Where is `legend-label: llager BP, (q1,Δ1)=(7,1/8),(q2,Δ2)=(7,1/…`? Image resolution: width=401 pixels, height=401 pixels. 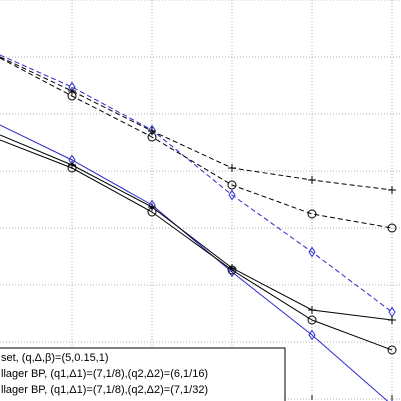 legend-label: llager BP, (q1,Δ1)=(7,1/8),(q2,Δ2)=(7,1/… is located at coordinates (104, 390).